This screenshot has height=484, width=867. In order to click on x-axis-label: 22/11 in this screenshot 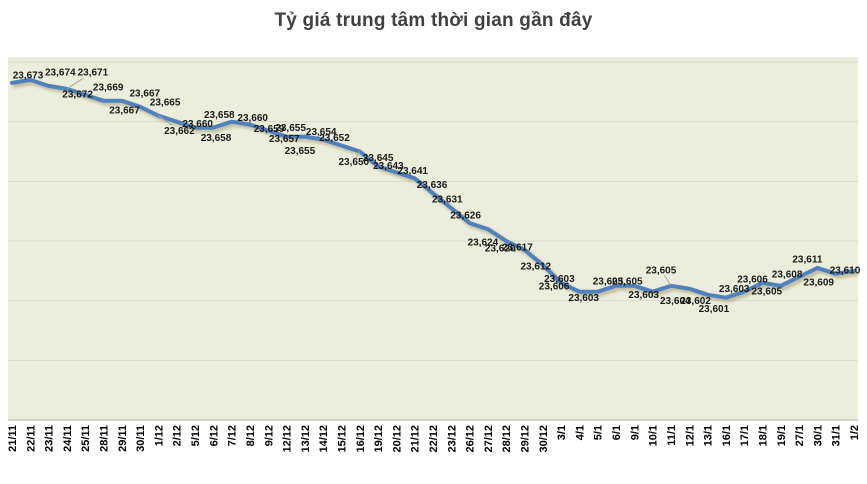, I will do `click(31, 438)`.